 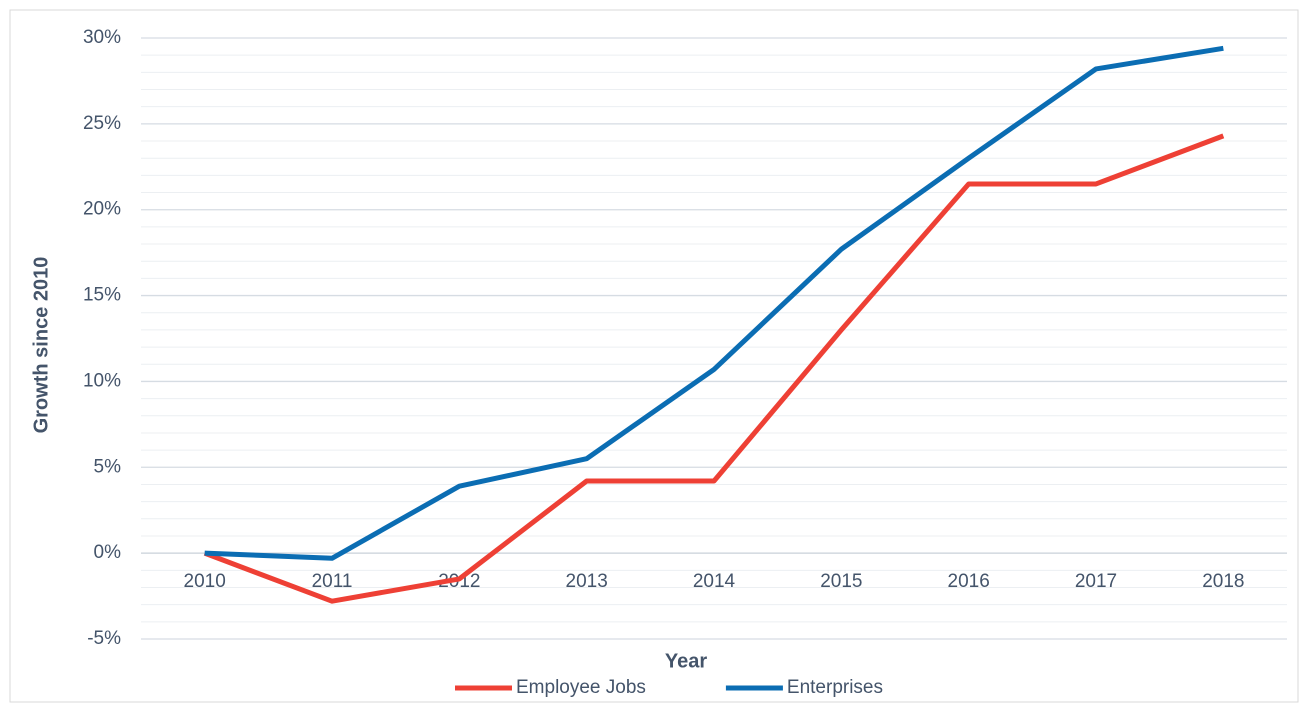 What do you see at coordinates (102, 380) in the screenshot?
I see `y-tick-label: 10%` at bounding box center [102, 380].